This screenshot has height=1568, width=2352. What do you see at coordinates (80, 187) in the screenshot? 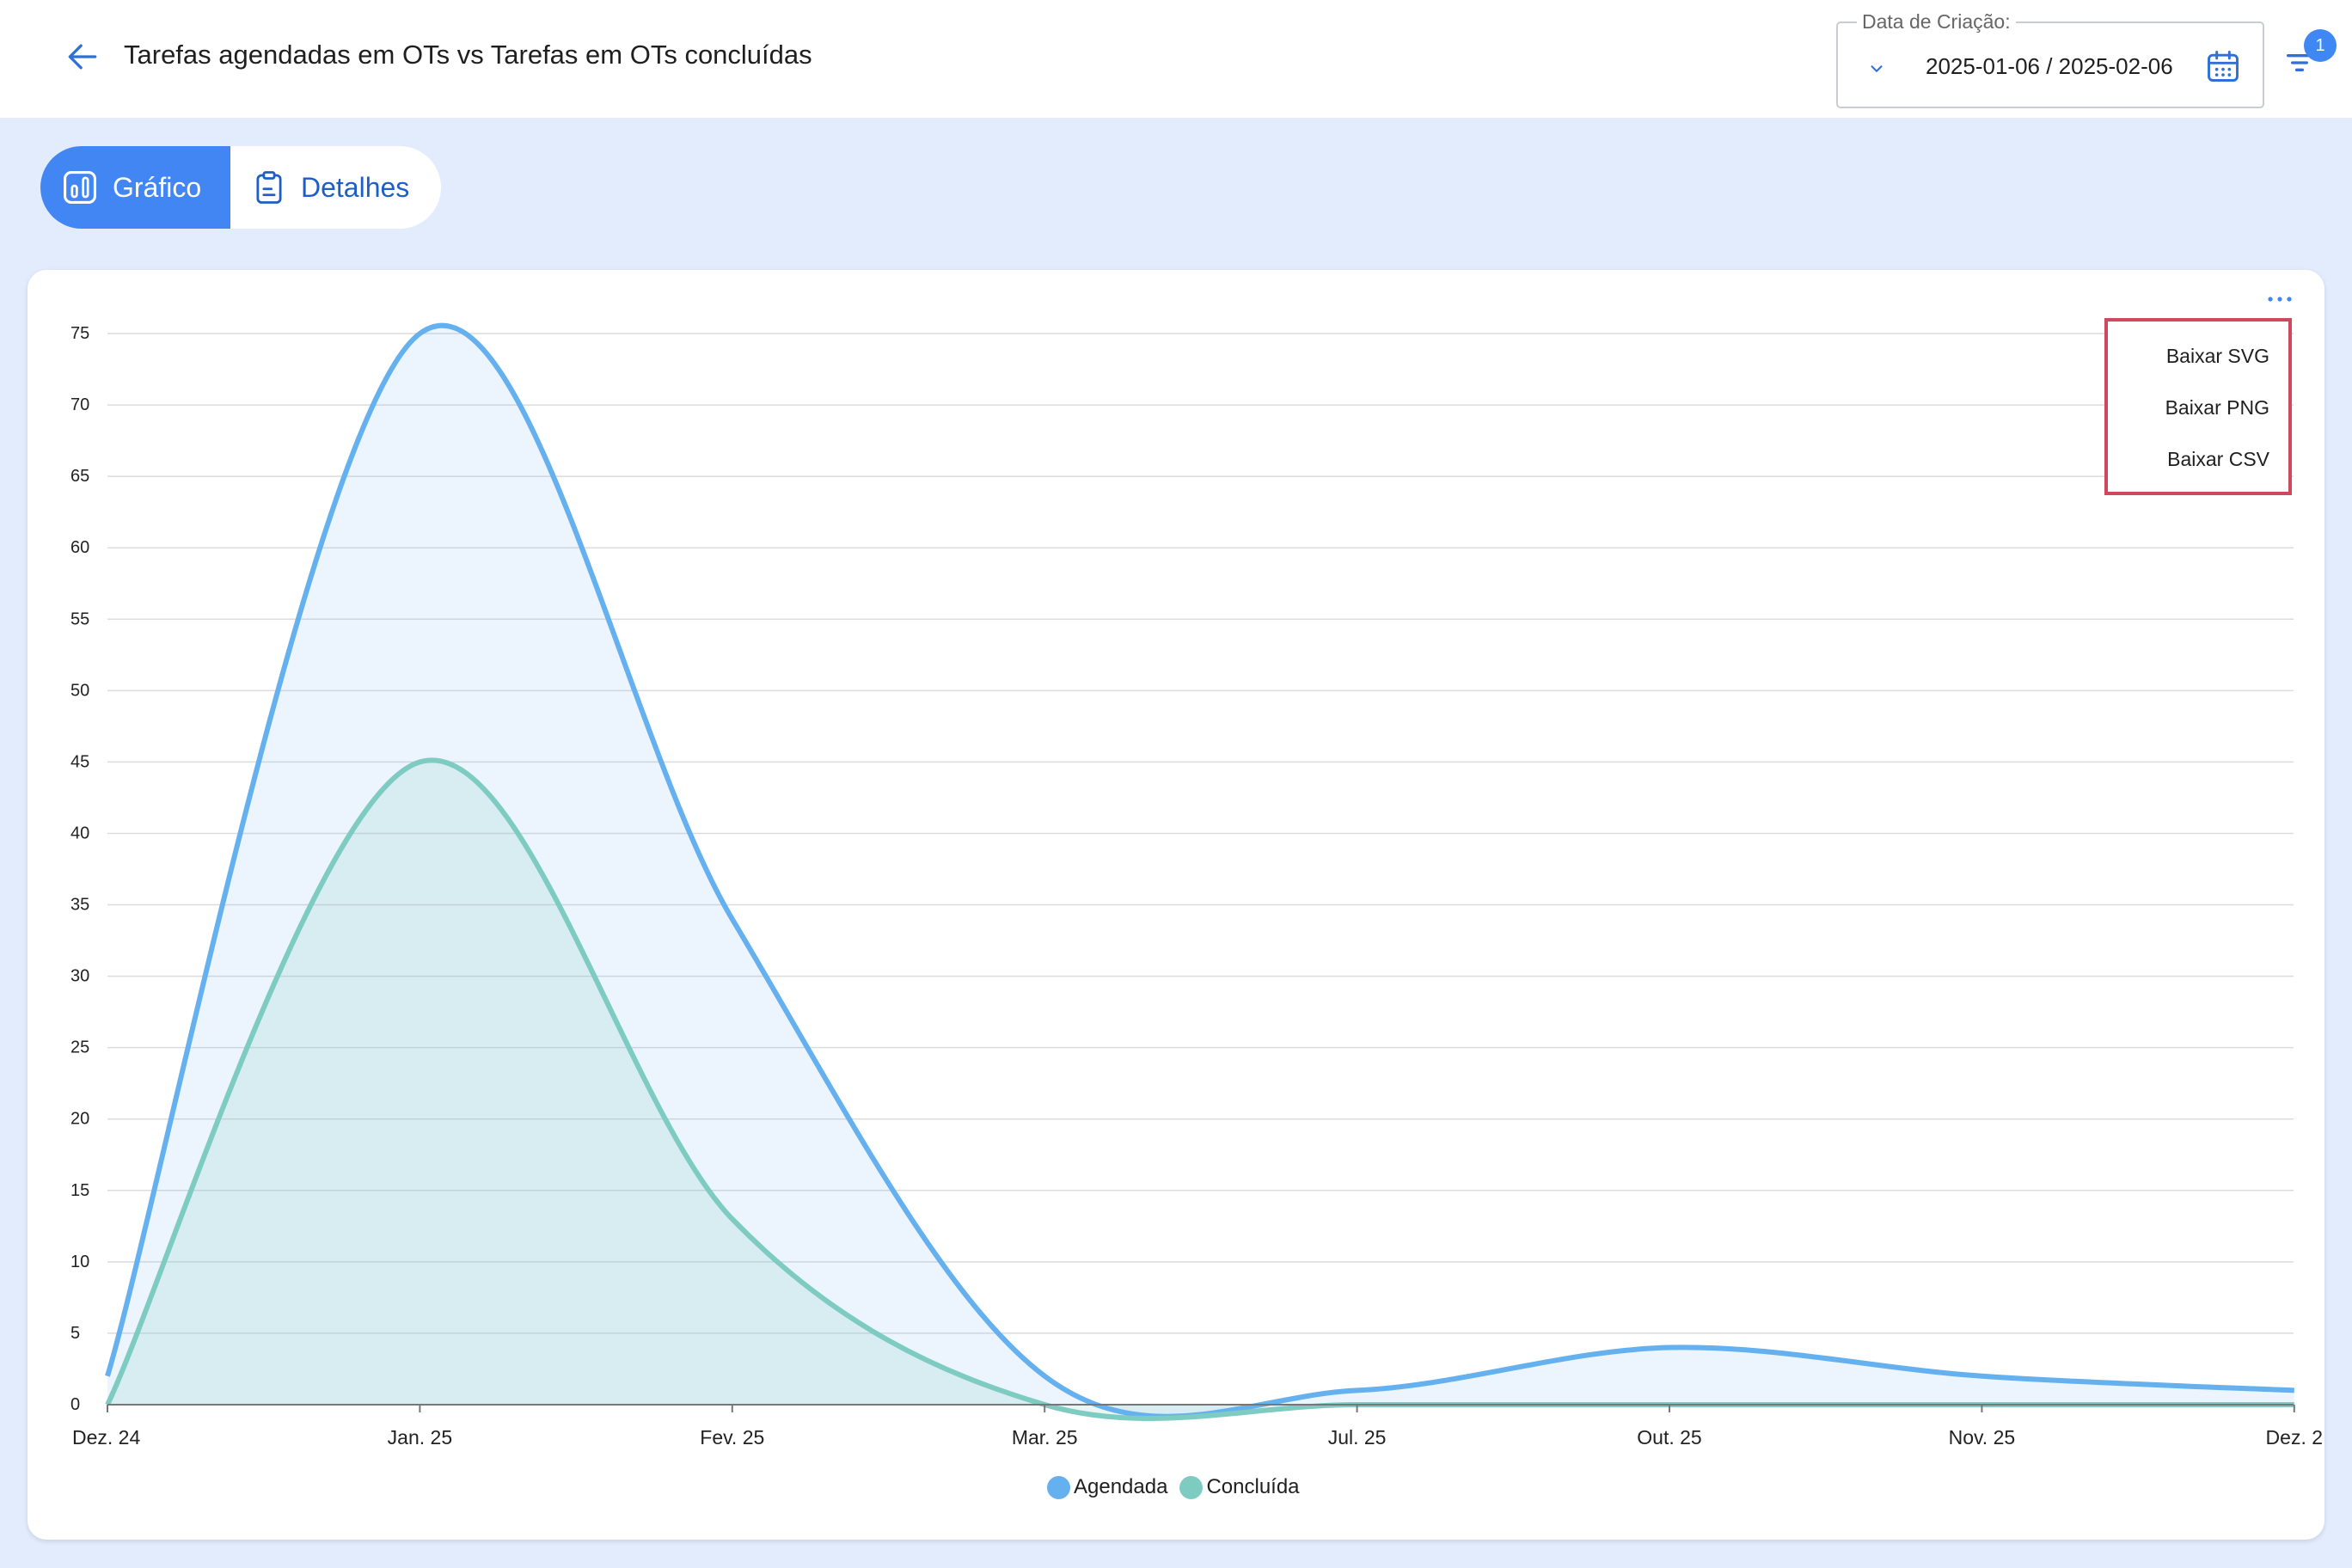
I see `bar-chart-icon` at bounding box center [80, 187].